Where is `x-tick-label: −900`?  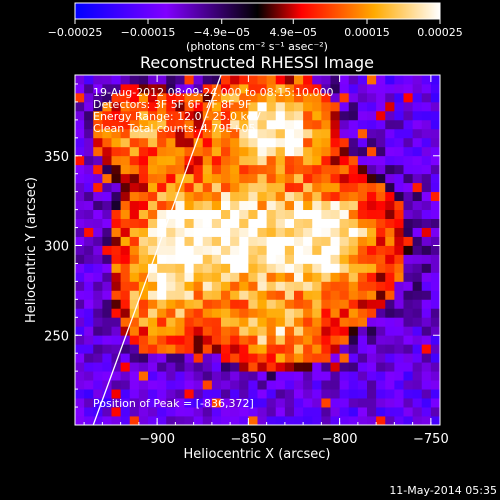
x-tick-label: −900 is located at coordinates (157, 439).